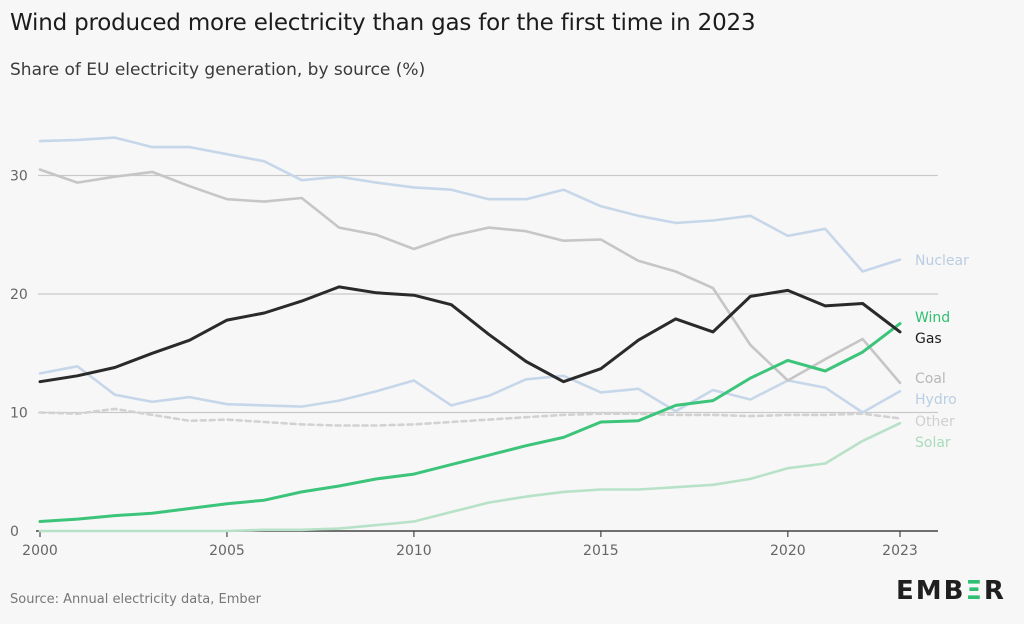 The width and height of the screenshot is (1024, 624). Describe the element at coordinates (470, 417) in the screenshot. I see `other-line` at that location.